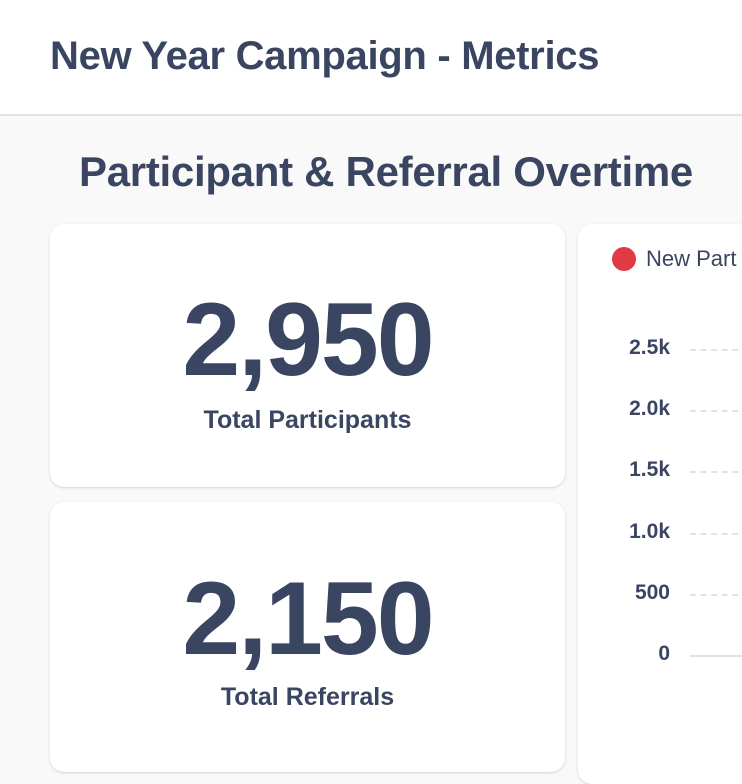  I want to click on y-tick-label: 1.5k, so click(649, 470).